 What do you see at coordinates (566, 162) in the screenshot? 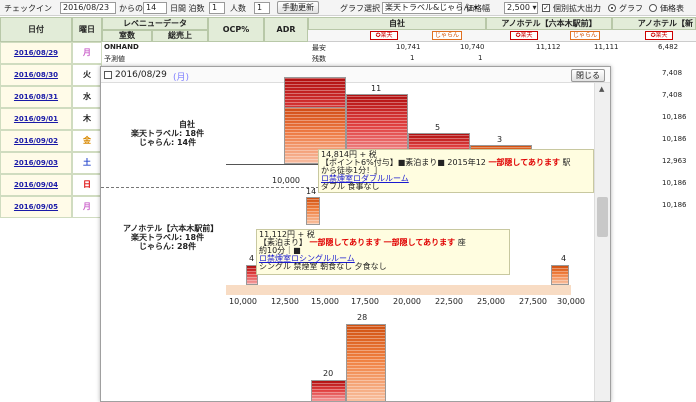
I see `tooltip-own-plan-end: 駅` at bounding box center [566, 162].